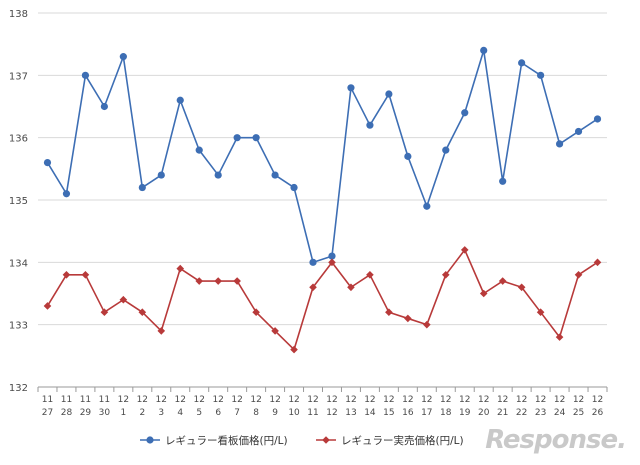 This screenshot has width=640, height=465. I want to click on y-tick-label: 137, so click(18, 76).